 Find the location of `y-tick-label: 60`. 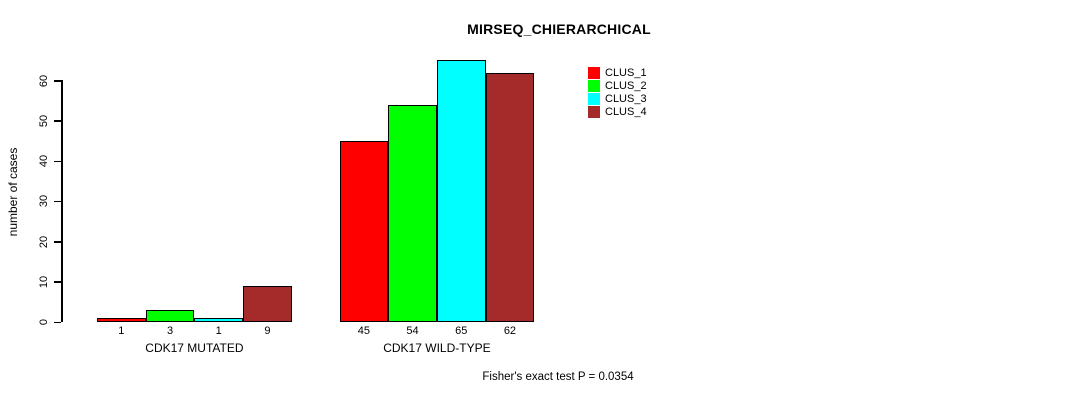

y-tick-label: 60 is located at coordinates (44, 80).